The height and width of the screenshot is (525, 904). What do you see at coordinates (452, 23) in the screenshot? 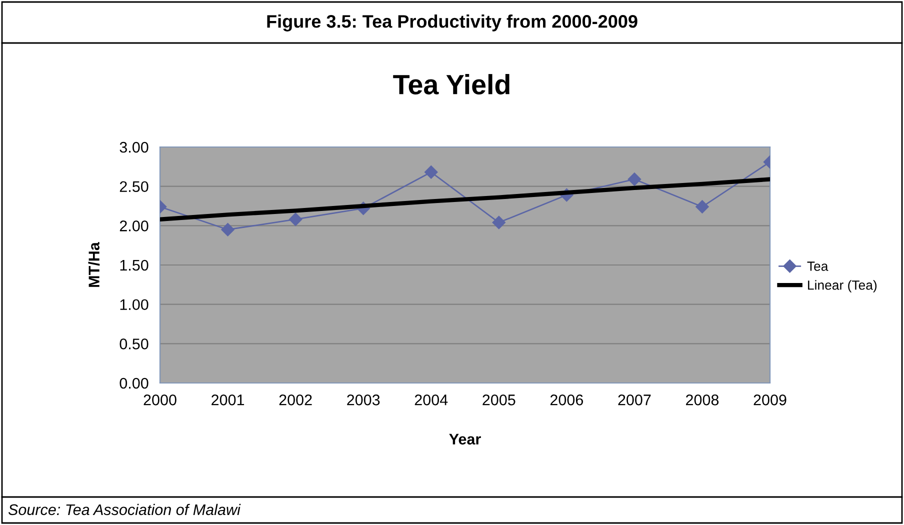
I see `chart-title: Figure 3.5: Tea Productivity from 2000-2009` at bounding box center [452, 23].